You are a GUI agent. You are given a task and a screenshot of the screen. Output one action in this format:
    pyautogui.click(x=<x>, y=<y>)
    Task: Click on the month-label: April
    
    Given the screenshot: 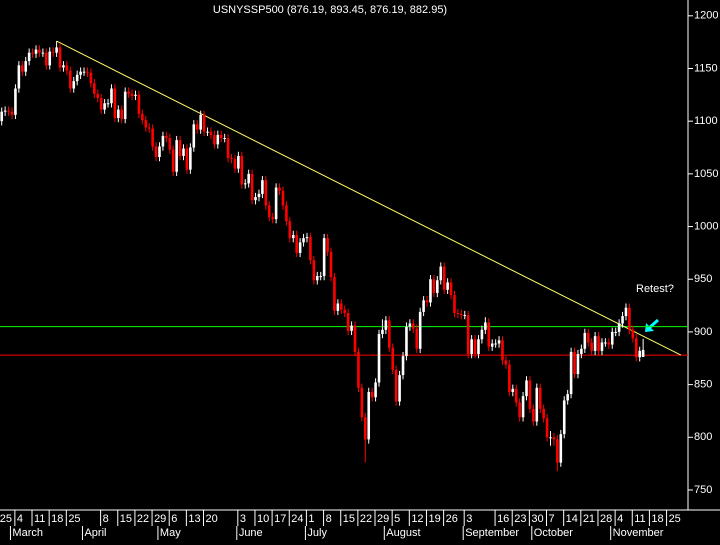 What is the action you would take?
    pyautogui.click(x=95, y=533)
    